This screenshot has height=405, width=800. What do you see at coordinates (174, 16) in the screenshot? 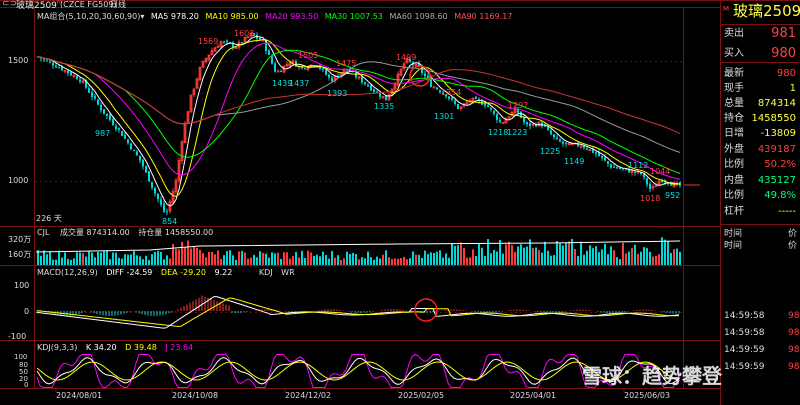
I see `ma5-value: MA5 978.20` at bounding box center [174, 16].